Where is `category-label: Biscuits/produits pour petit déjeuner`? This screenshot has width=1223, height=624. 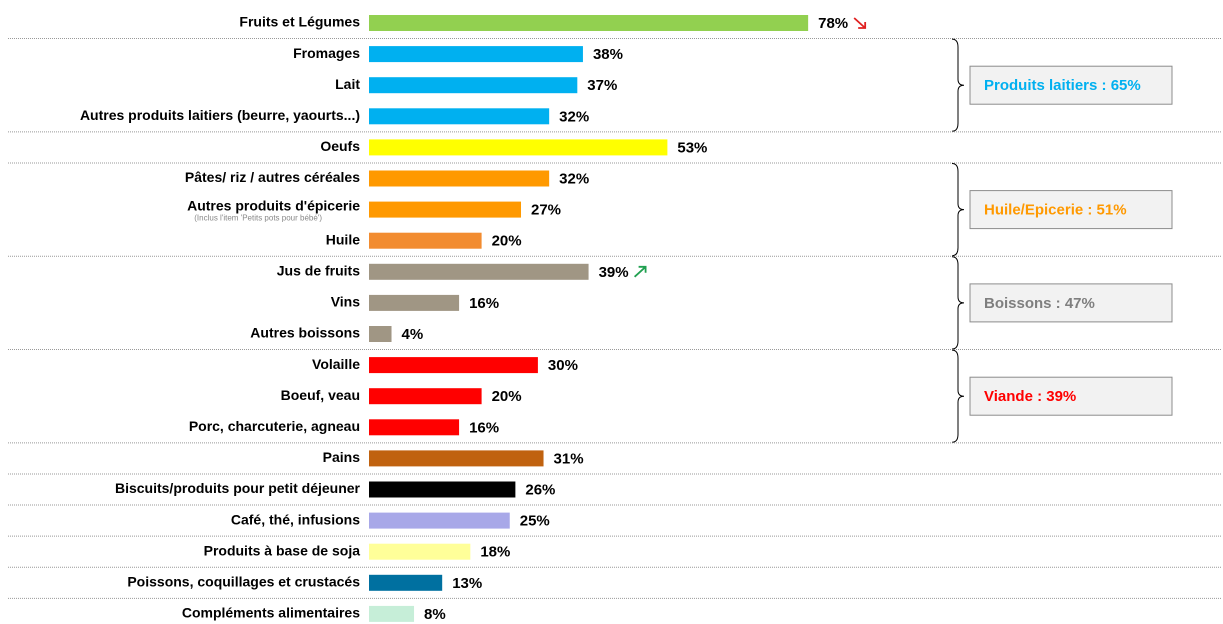
category-label: Biscuits/produits pour petit déjeuner is located at coordinates (238, 488).